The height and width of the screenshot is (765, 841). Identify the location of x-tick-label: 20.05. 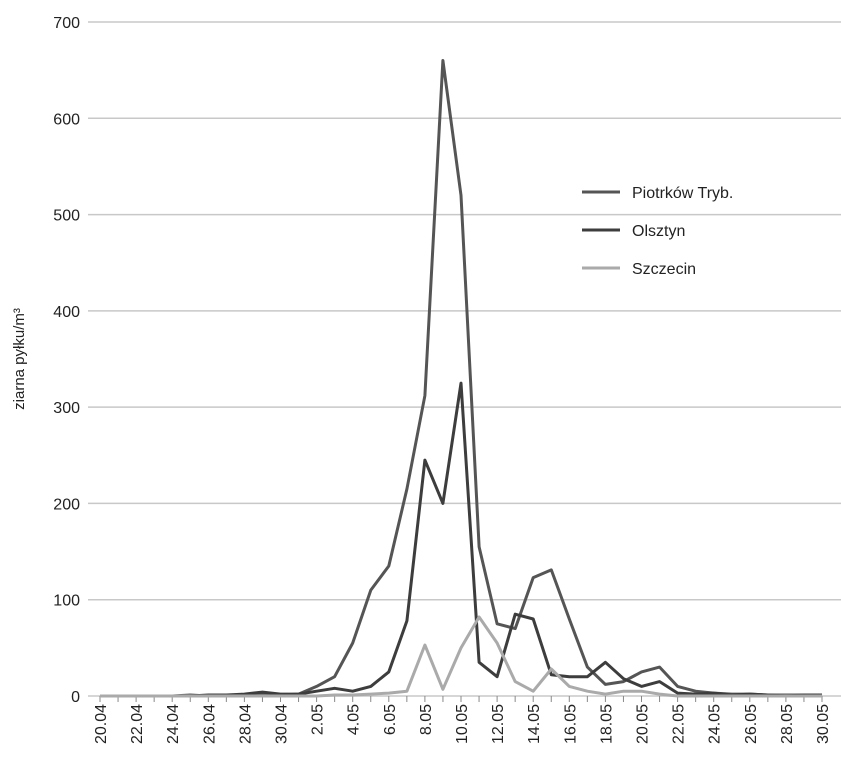
(643, 724).